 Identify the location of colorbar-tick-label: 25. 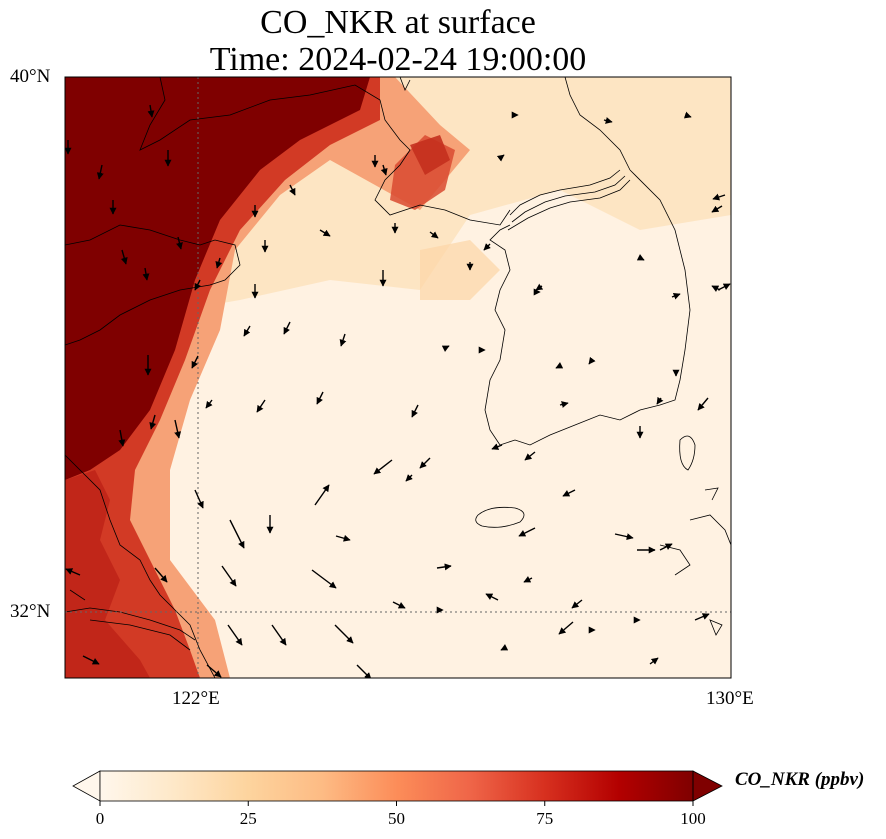
(248, 818).